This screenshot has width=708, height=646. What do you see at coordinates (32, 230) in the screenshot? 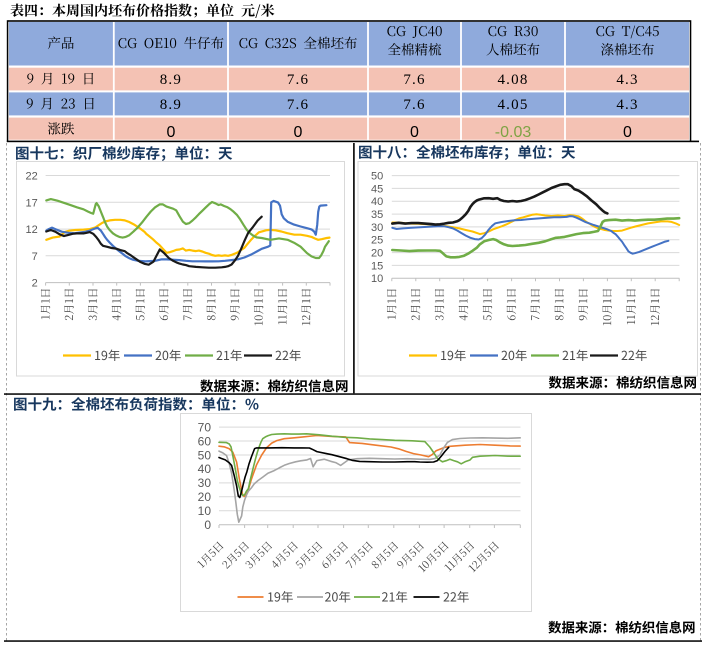
I see `svg-text: 12` at bounding box center [32, 230].